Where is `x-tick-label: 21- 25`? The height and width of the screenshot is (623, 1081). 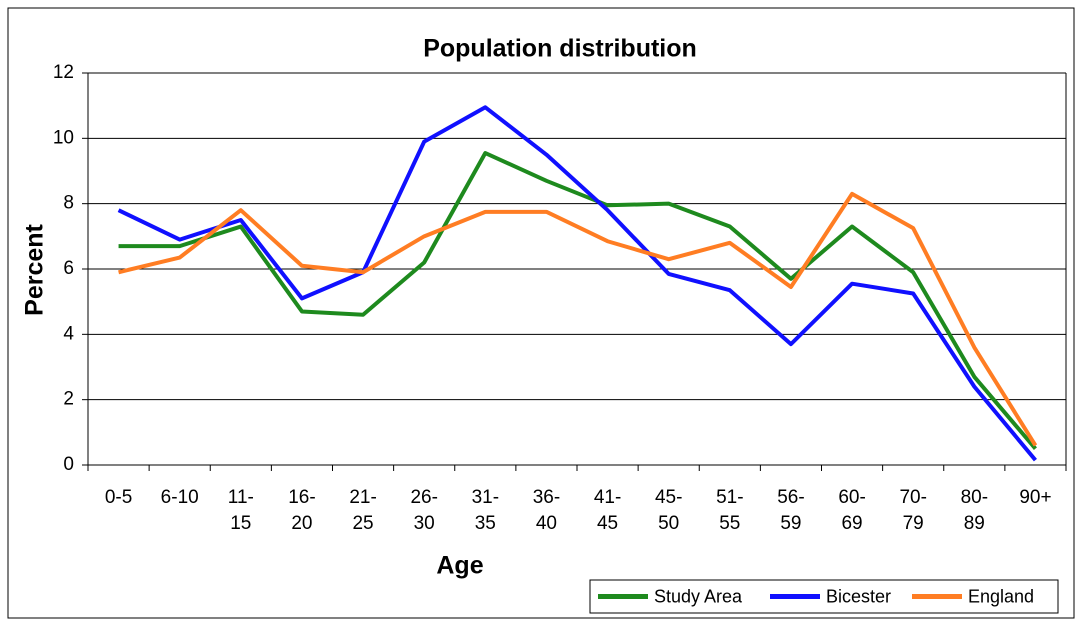 x-tick-label: 21- 25 is located at coordinates (363, 510).